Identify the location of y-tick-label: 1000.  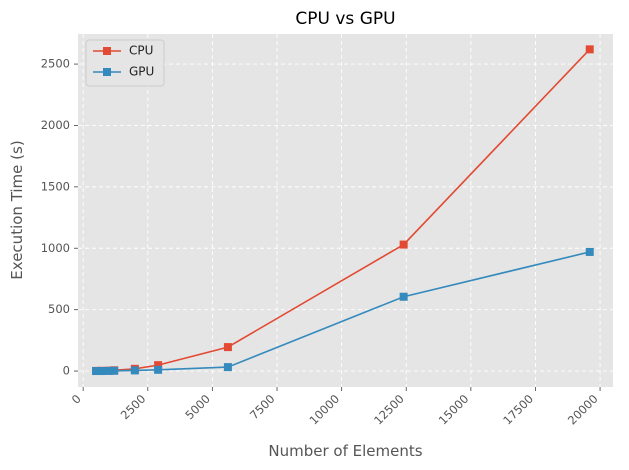
(55, 248).